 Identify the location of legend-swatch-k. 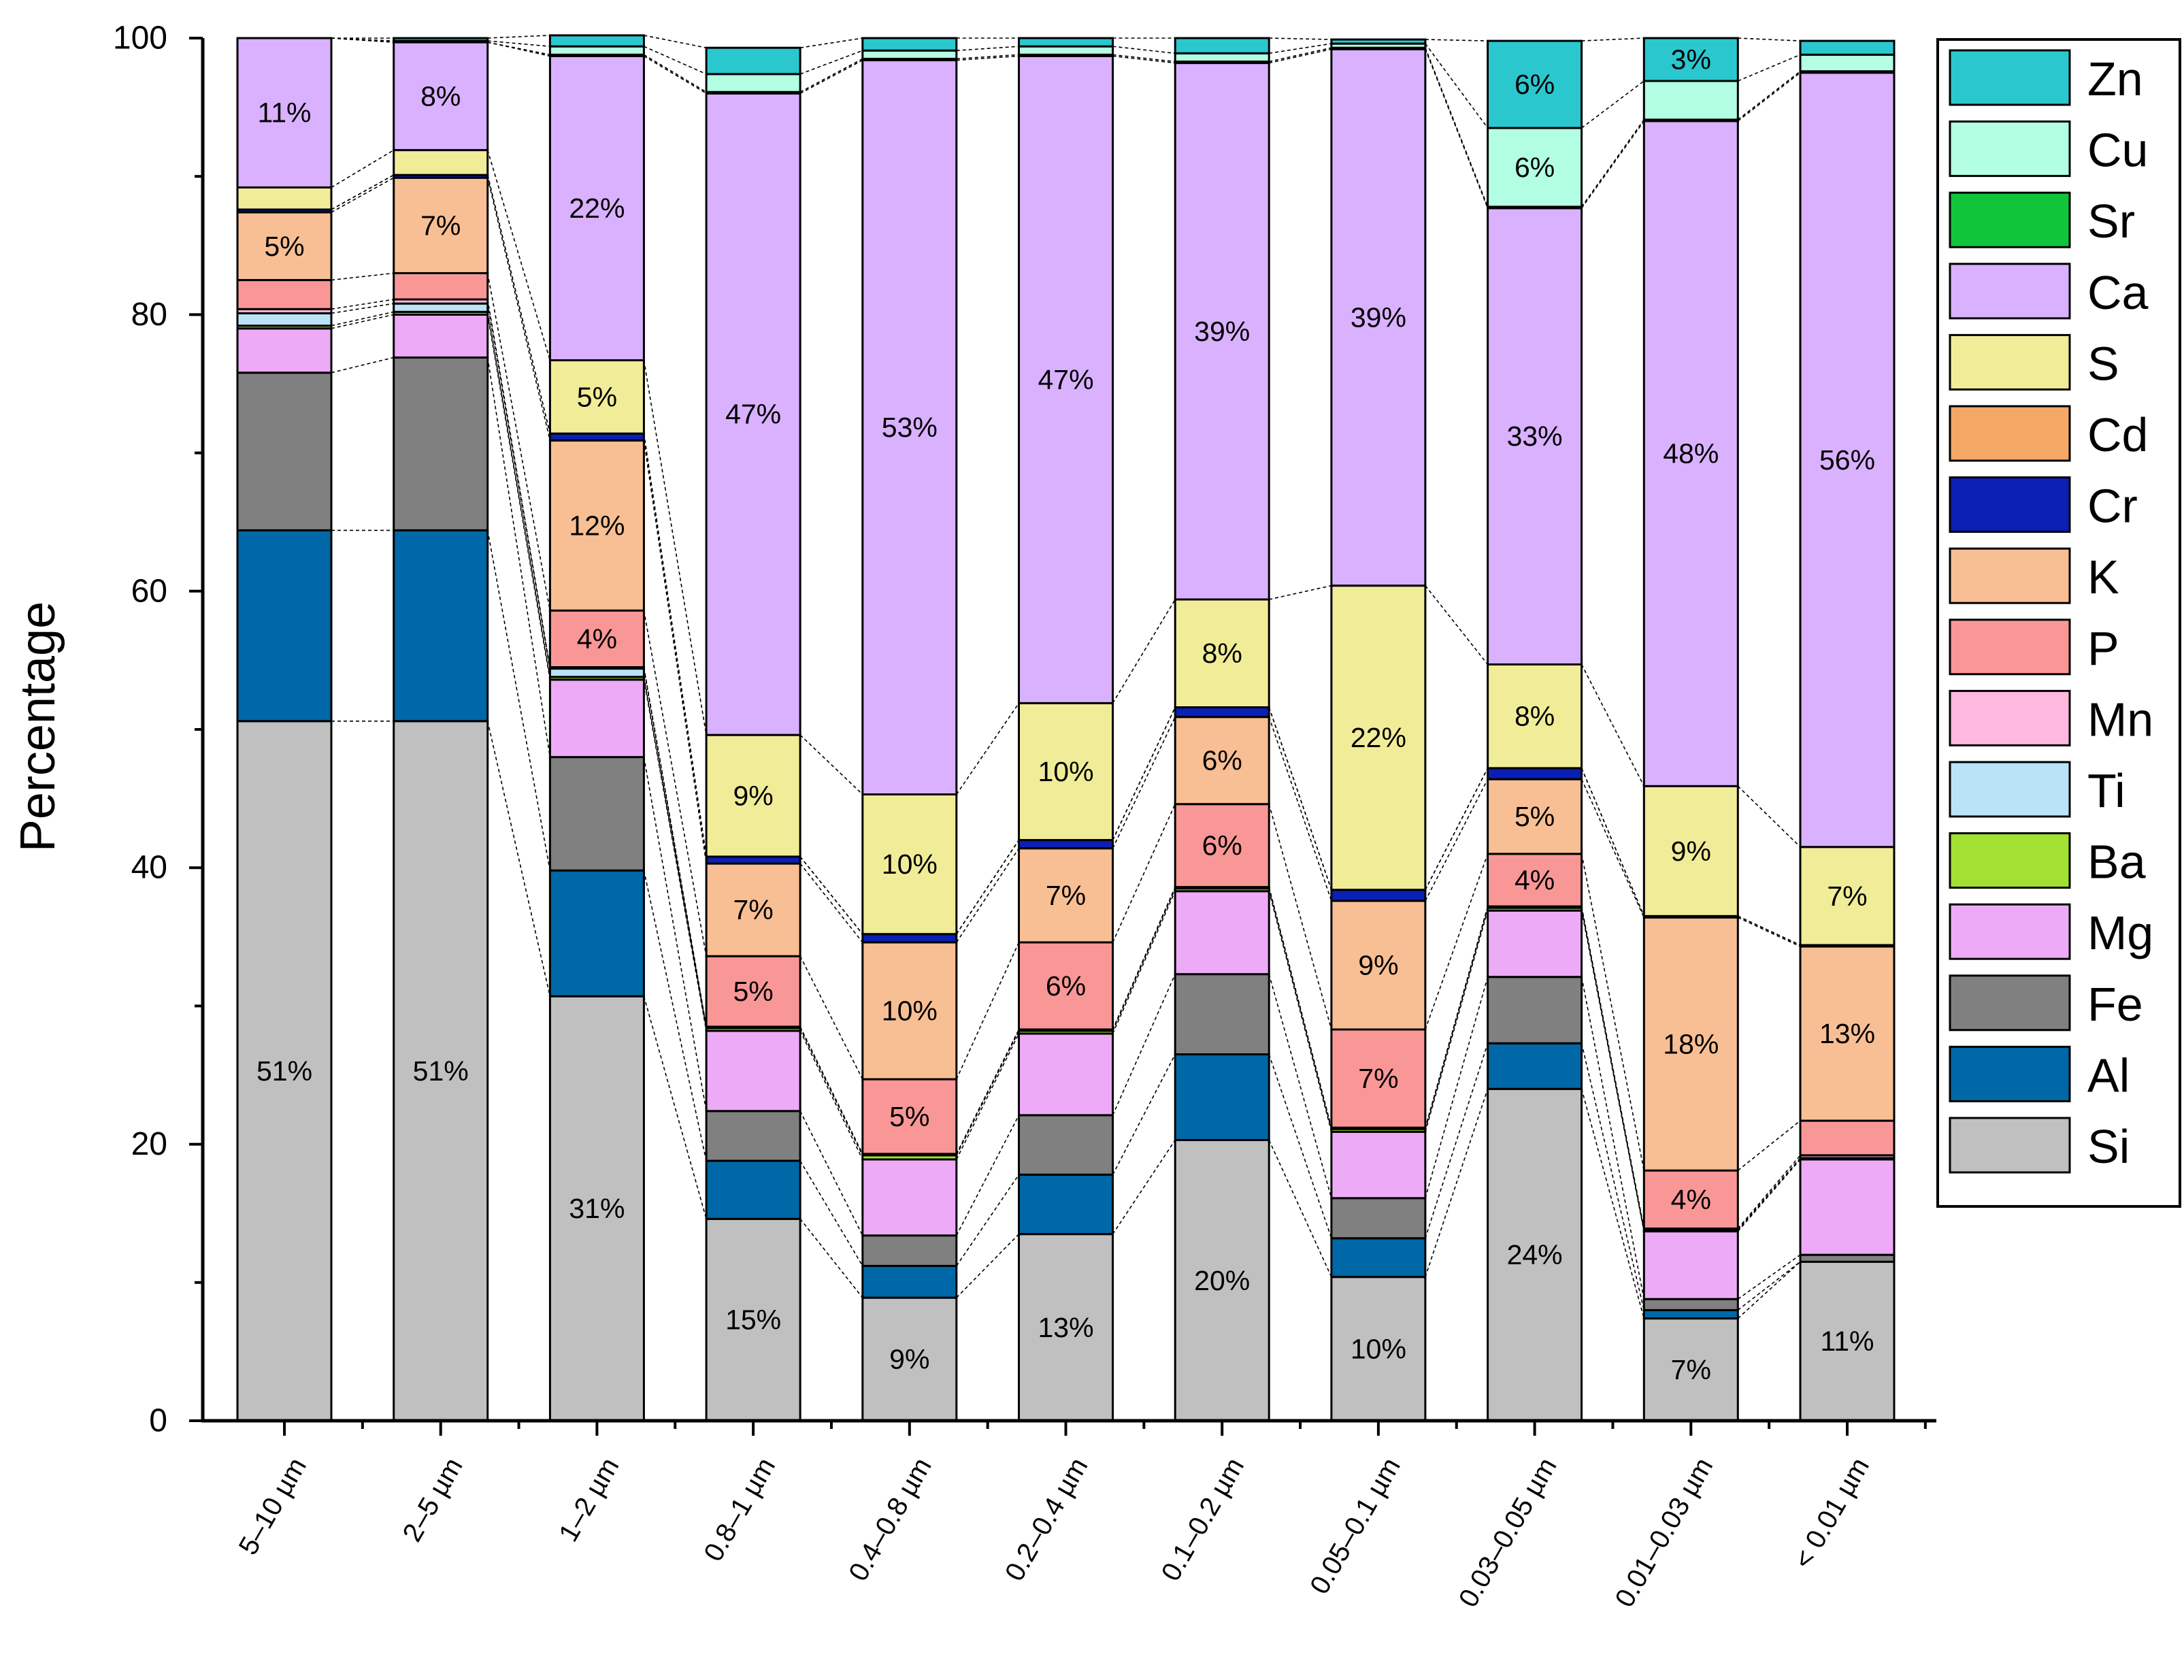
(2010, 575).